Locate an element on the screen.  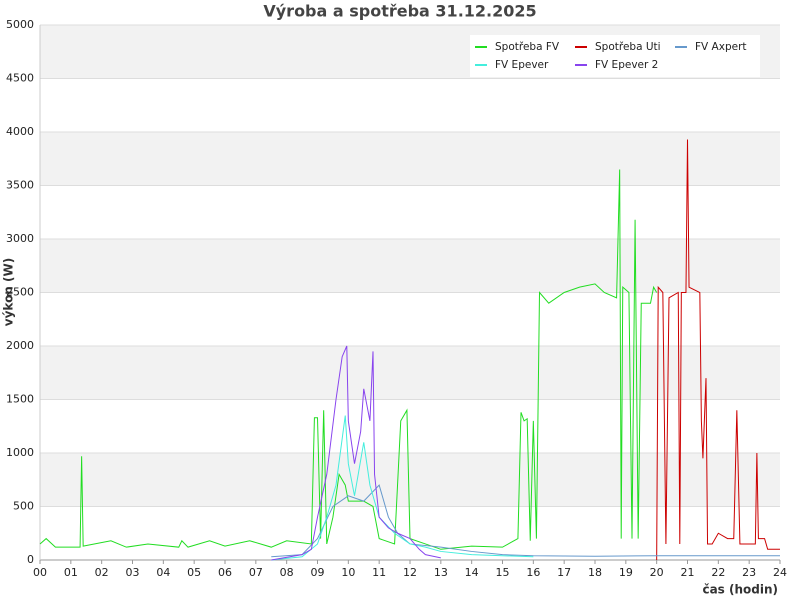
y-tick-label: 1000 is located at coordinates (20, 452).